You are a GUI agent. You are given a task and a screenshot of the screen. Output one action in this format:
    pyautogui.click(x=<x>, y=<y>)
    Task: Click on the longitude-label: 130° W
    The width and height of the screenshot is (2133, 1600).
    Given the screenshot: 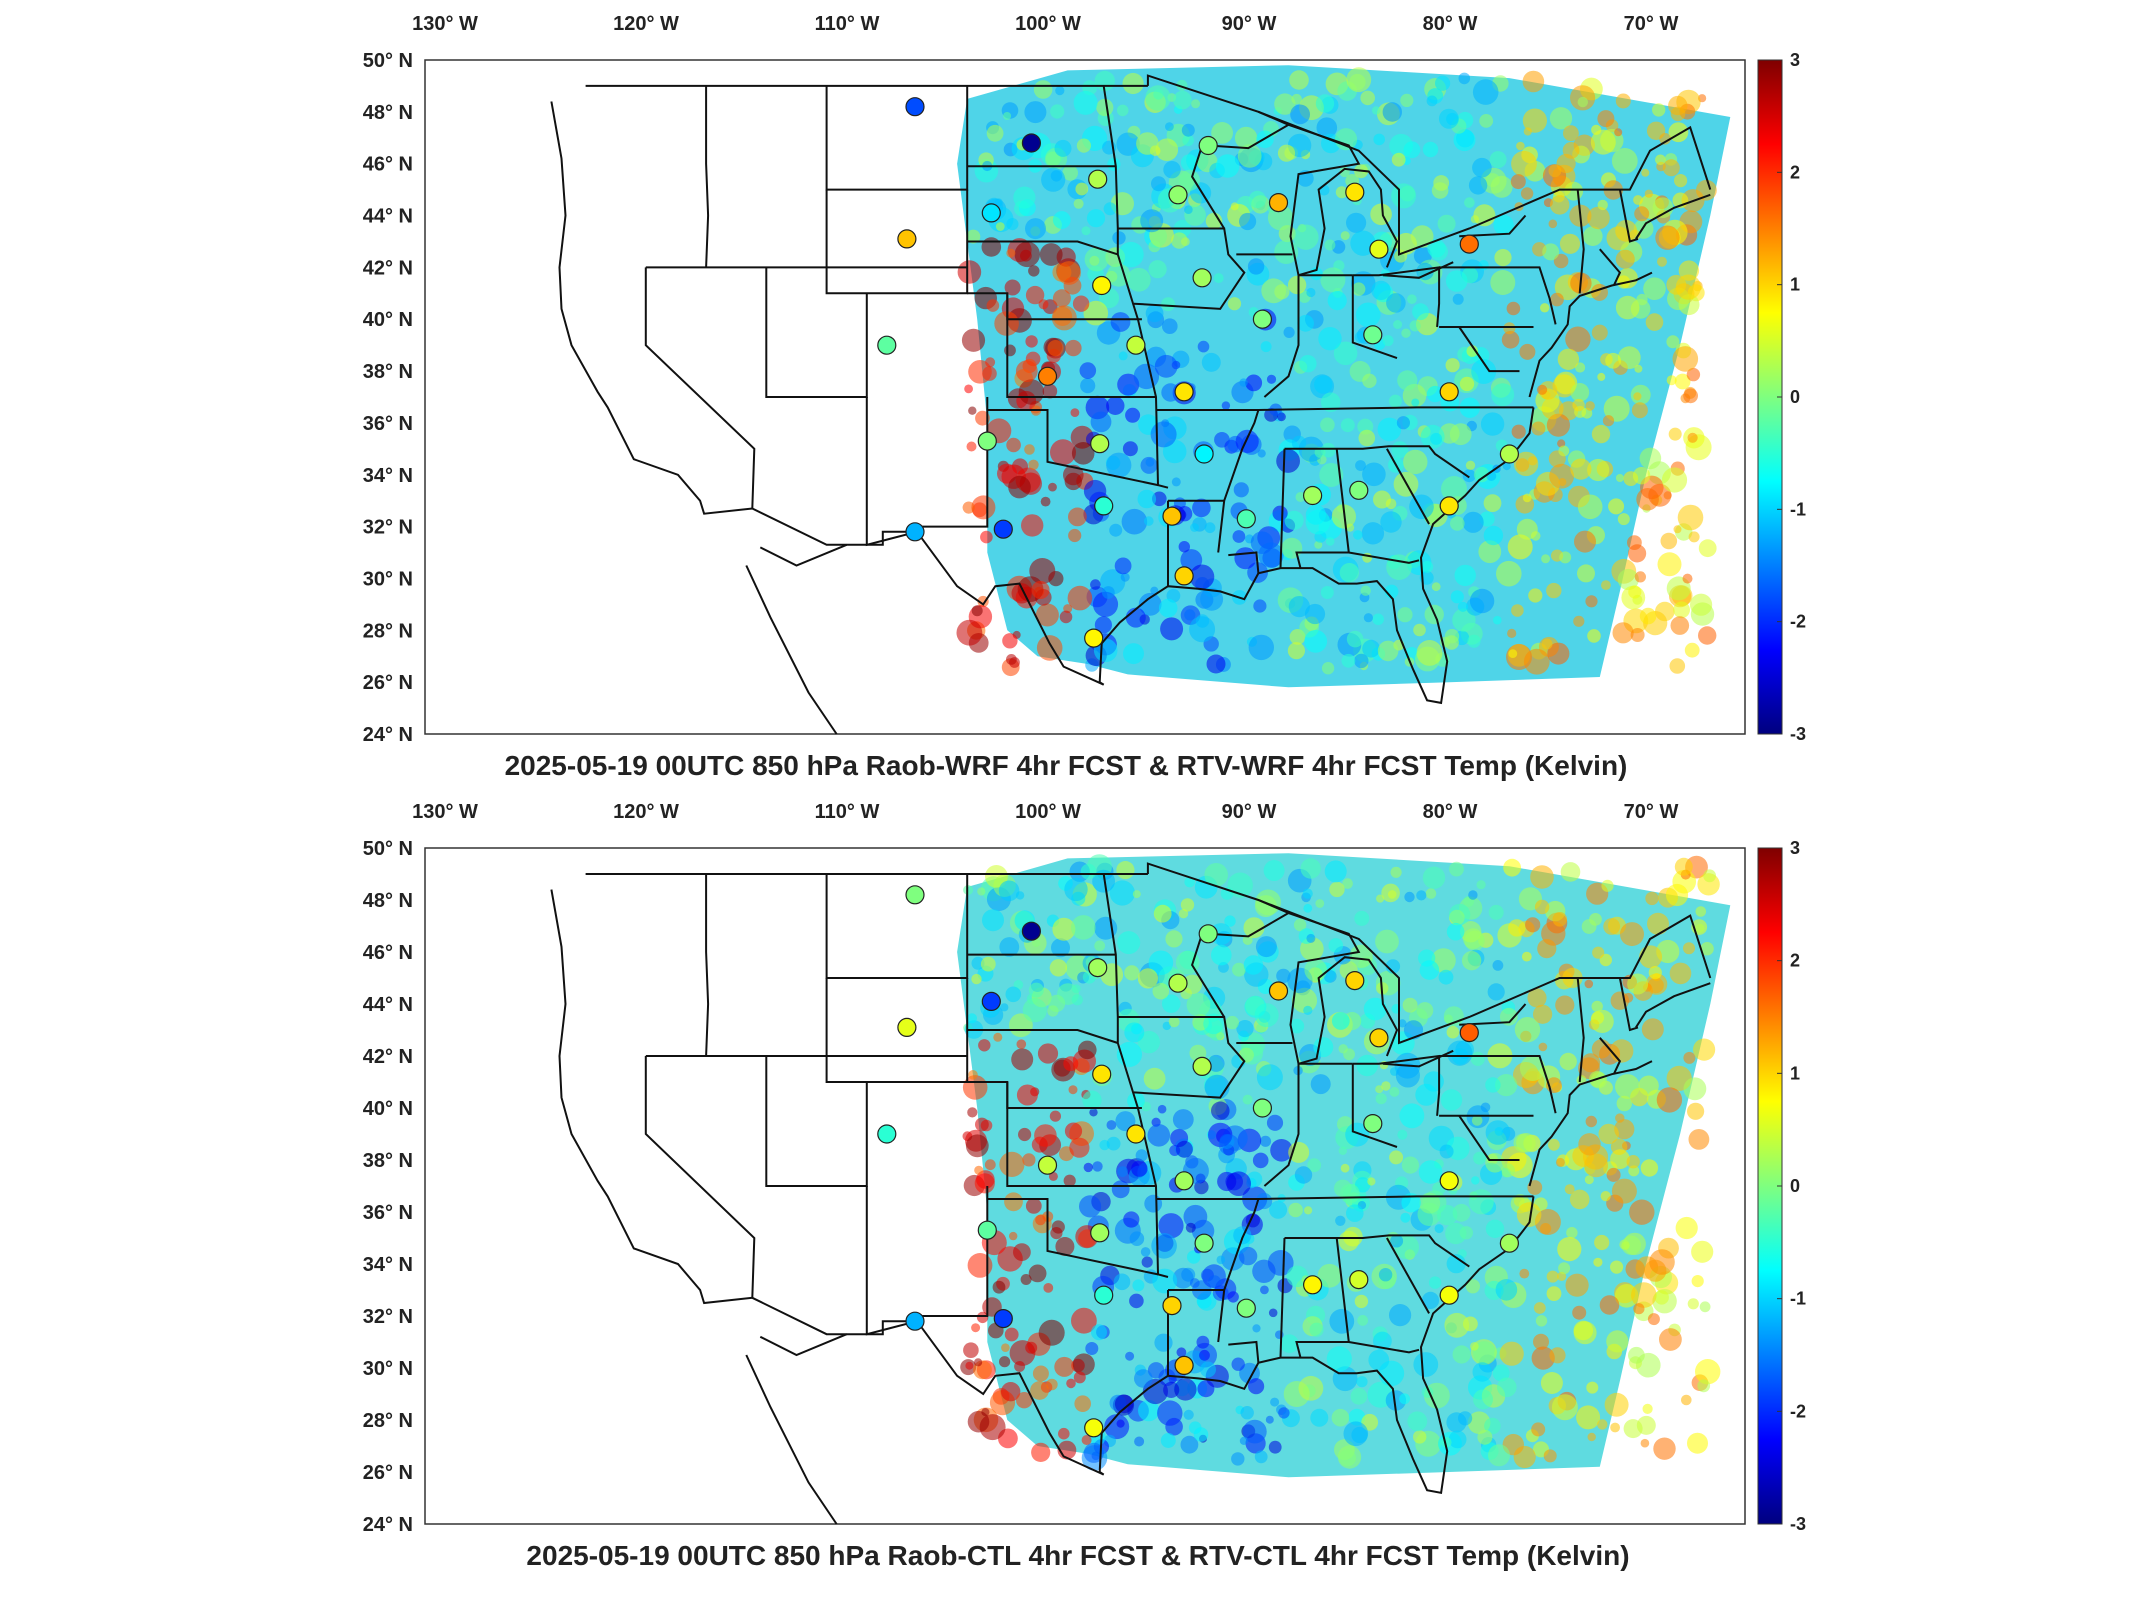 What is the action you would take?
    pyautogui.click(x=445, y=812)
    